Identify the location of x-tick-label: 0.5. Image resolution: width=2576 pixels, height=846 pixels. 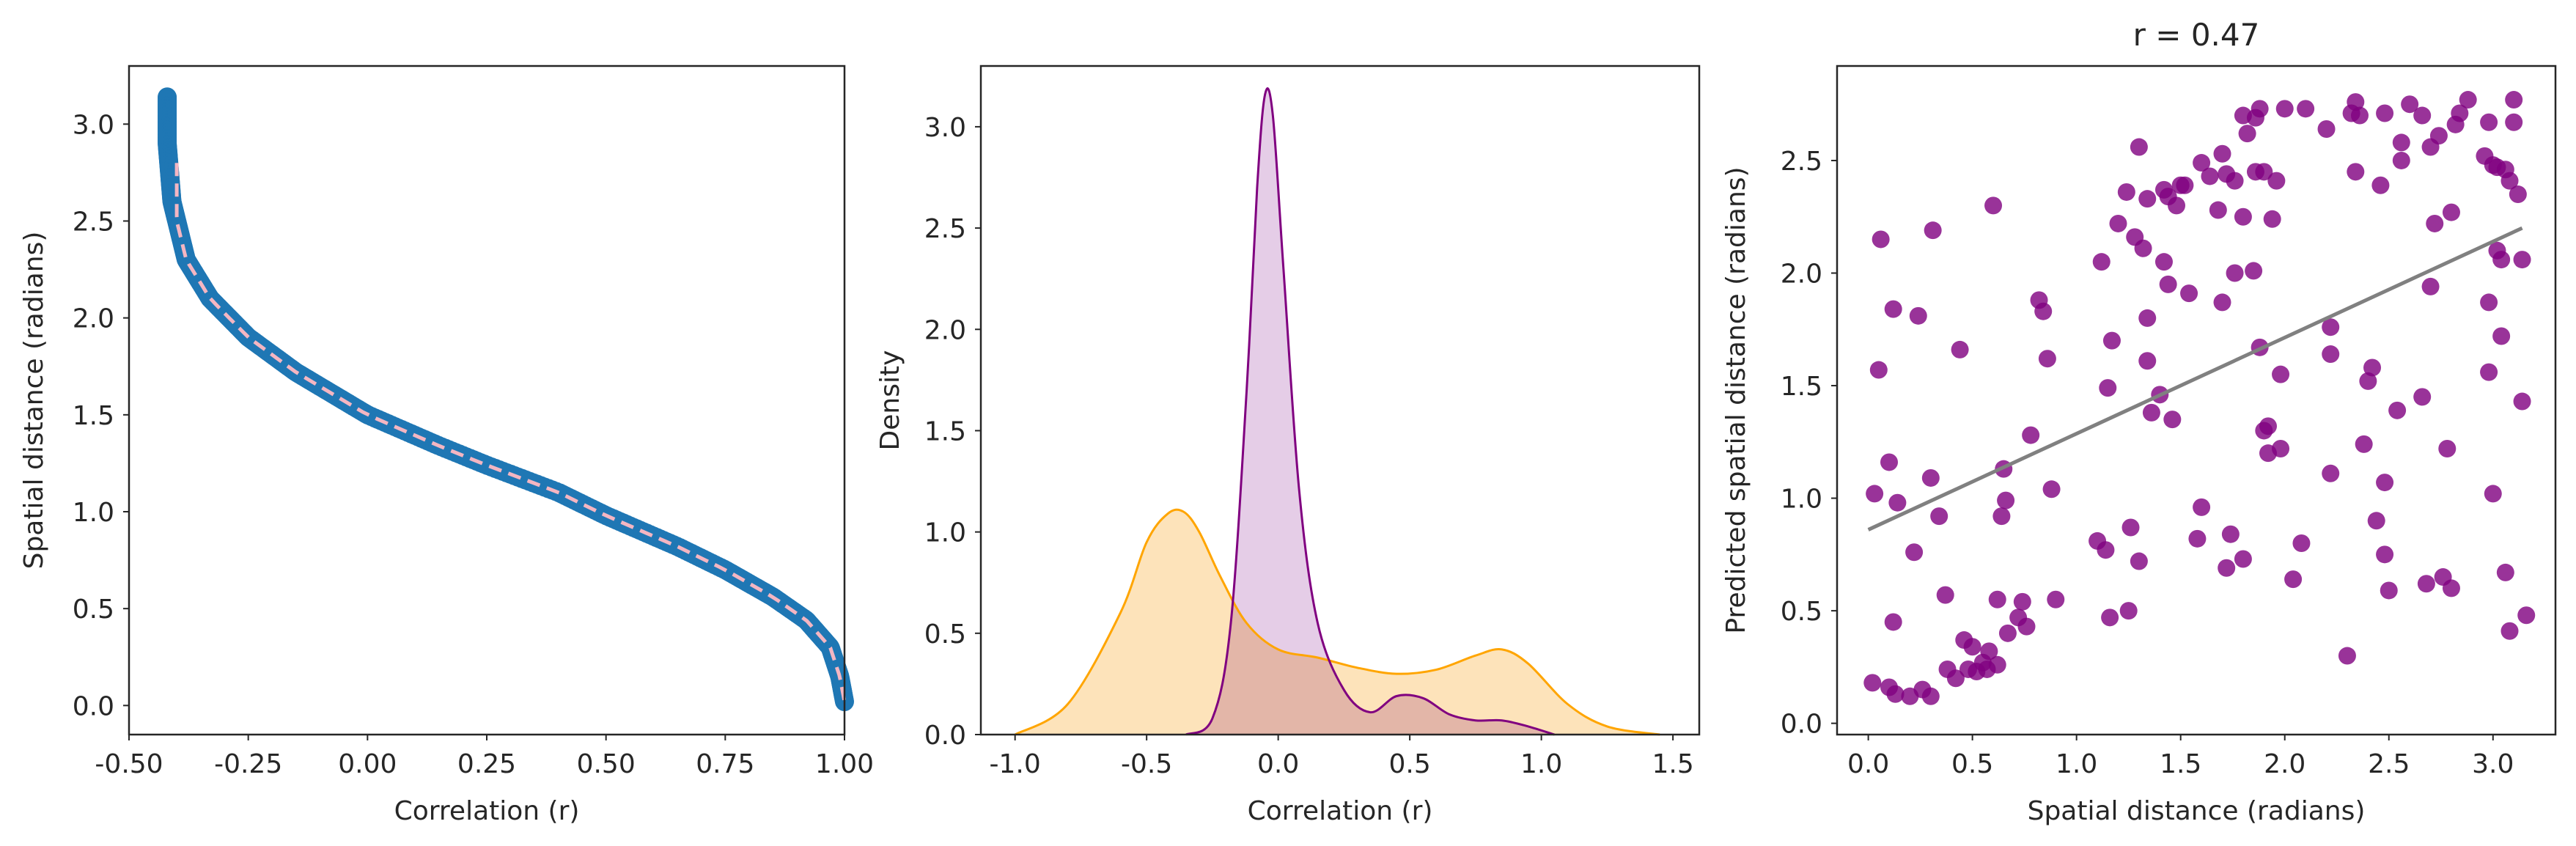
(1972, 764).